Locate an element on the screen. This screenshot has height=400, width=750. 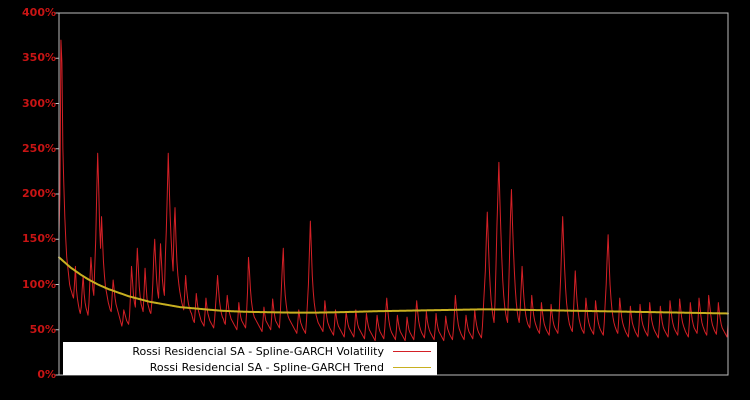
trend-series-line is located at coordinates (393, 285).